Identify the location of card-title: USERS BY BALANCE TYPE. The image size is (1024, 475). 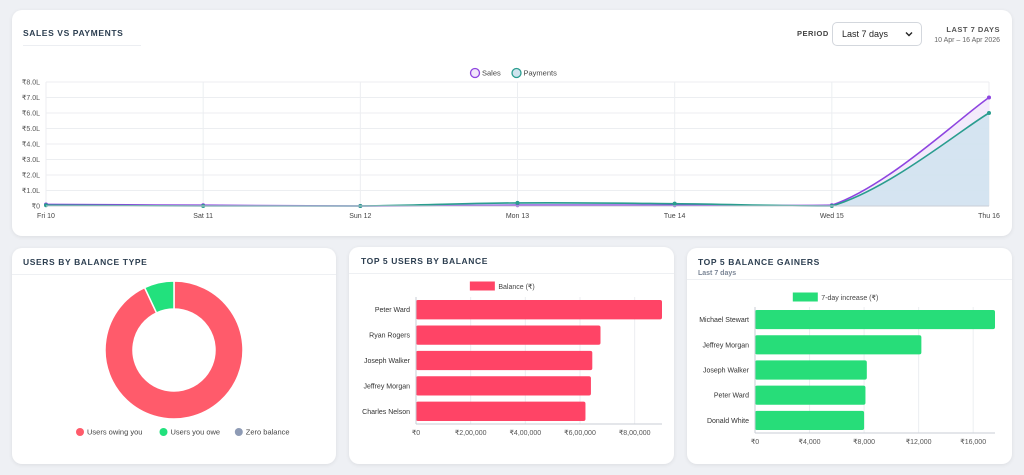
(85, 262).